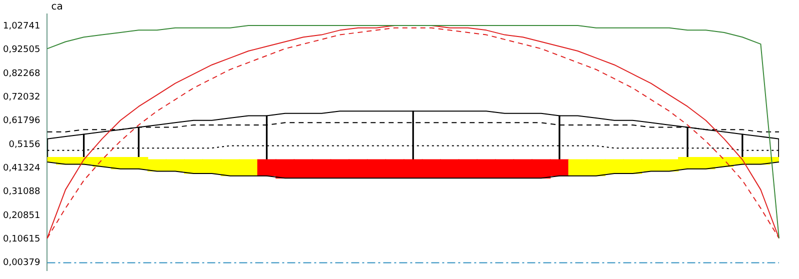 This screenshot has width=799, height=279. Describe the element at coordinates (21, 168) in the screenshot. I see `y-tick-label: 0,41324` at that location.